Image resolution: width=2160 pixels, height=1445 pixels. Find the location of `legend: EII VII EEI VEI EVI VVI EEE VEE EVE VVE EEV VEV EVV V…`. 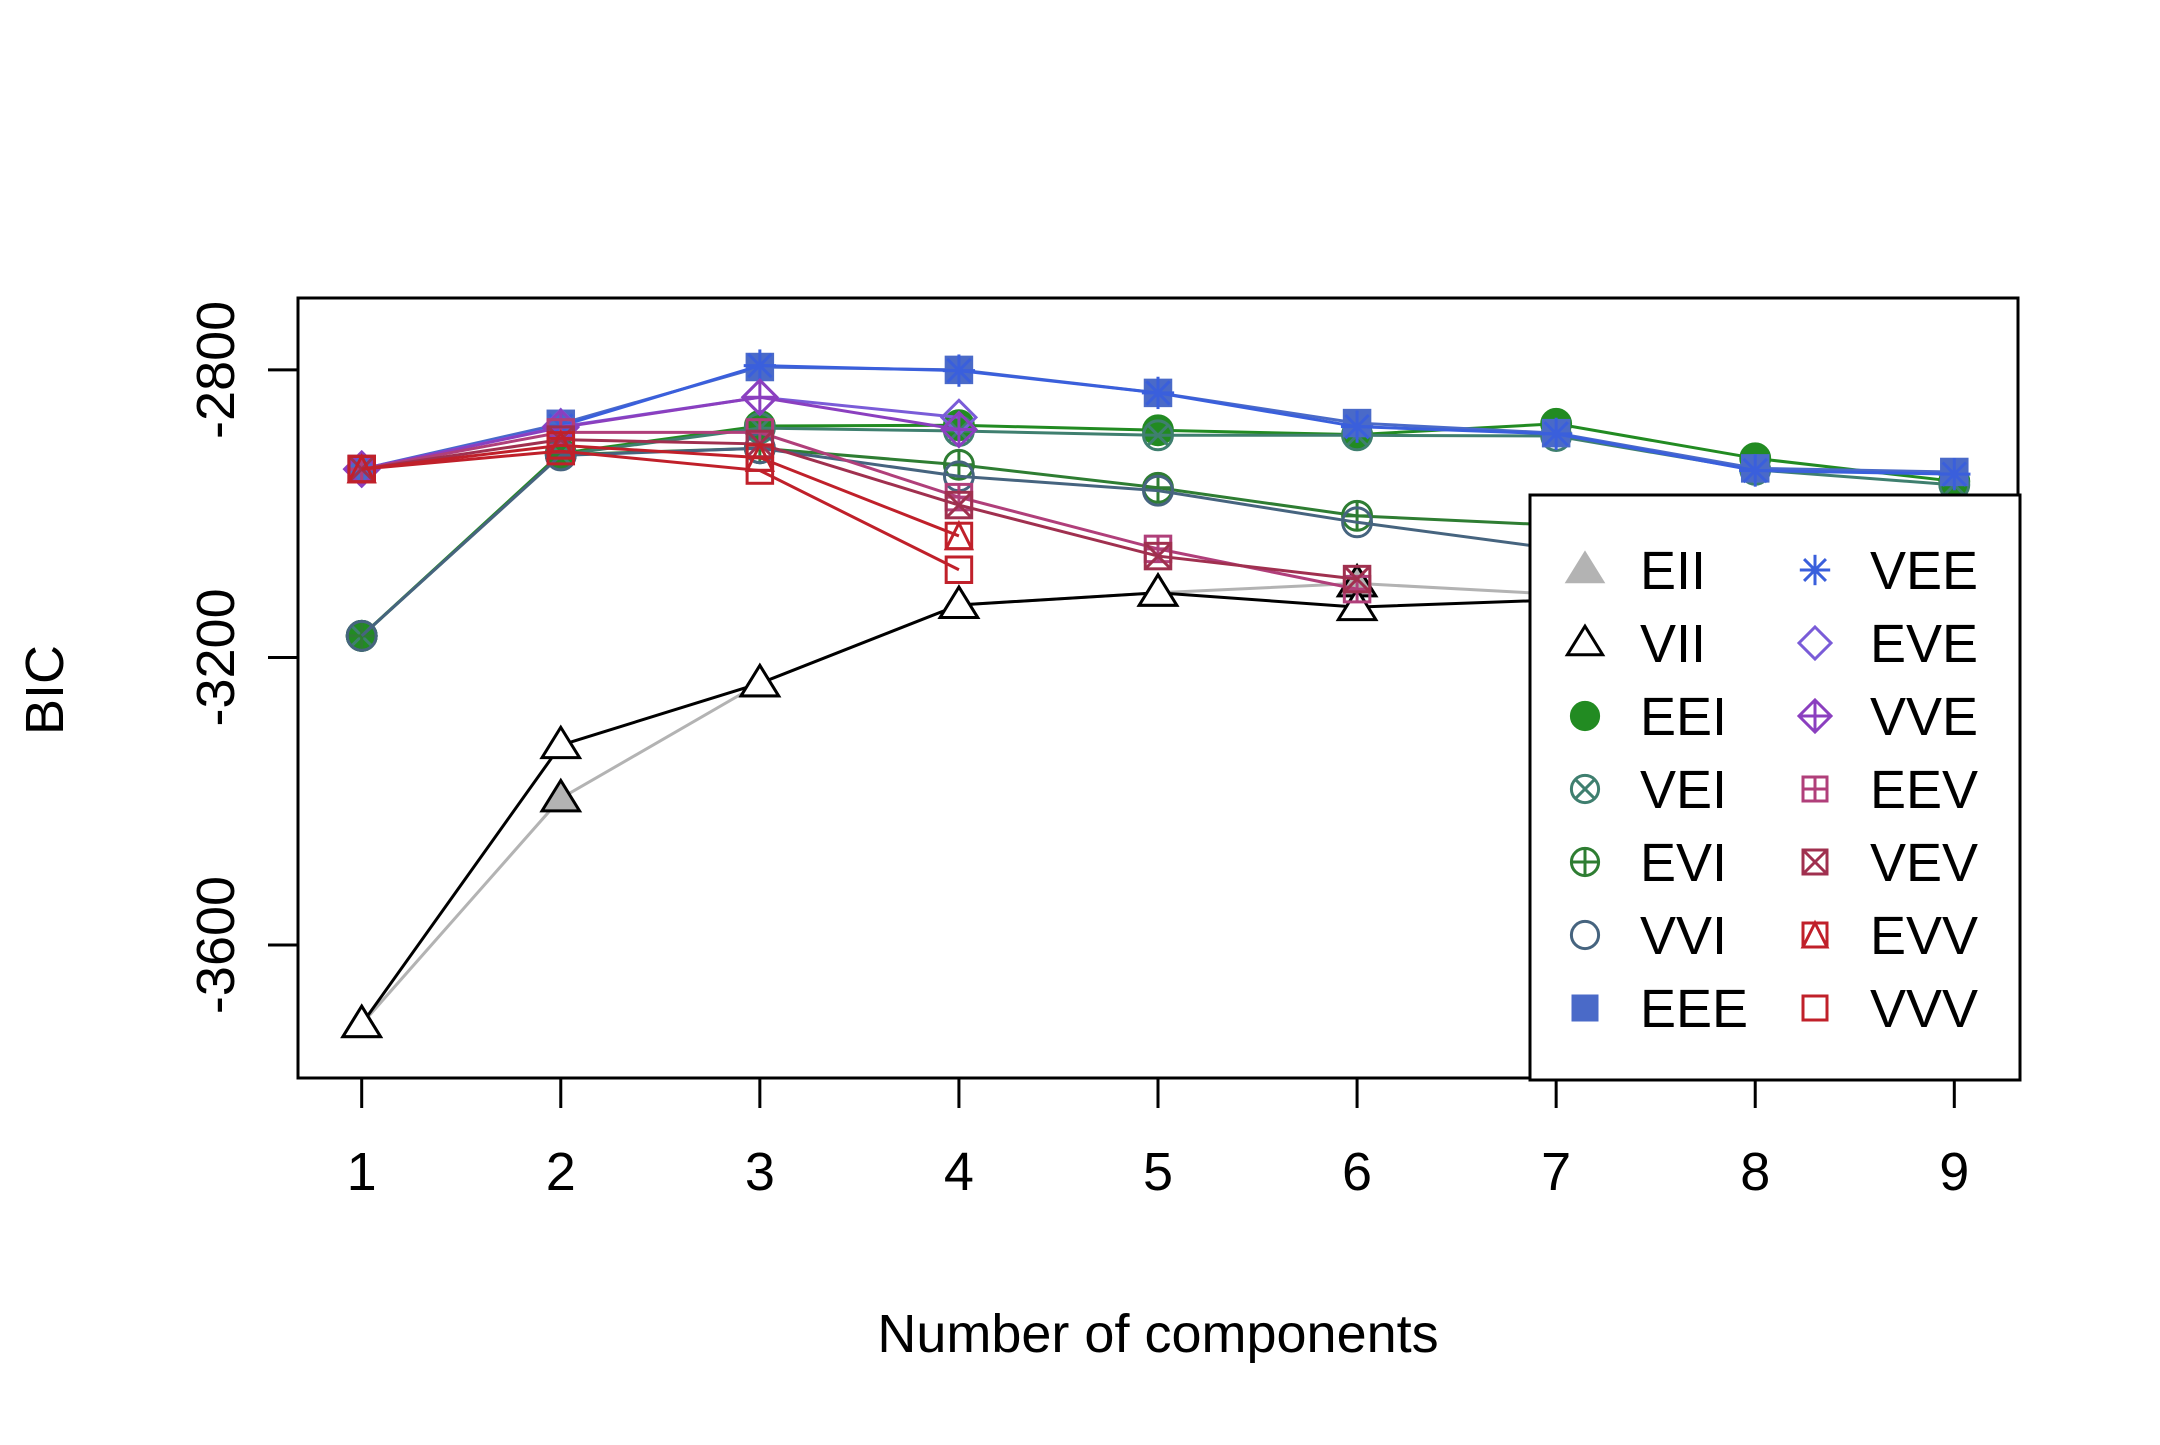

legend: EII VII EEI VEI EVI VVI EEE VEE EVE VVE EEV VEV EVV V… is located at coordinates (1775, 787).